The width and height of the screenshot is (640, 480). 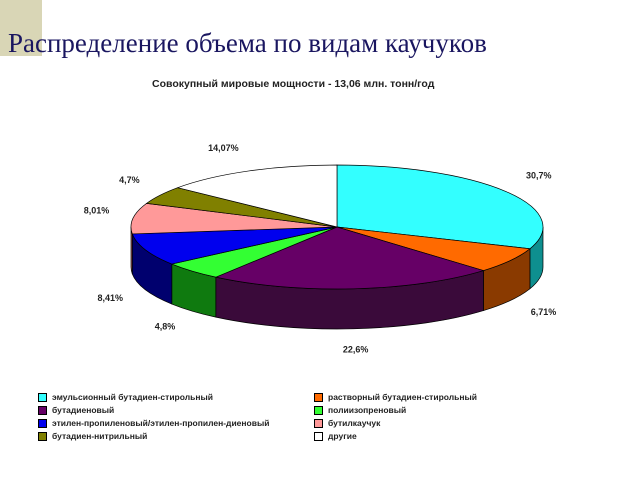 I want to click on slide-title: Распределение объема по видам каучуков, so click(x=247, y=43).